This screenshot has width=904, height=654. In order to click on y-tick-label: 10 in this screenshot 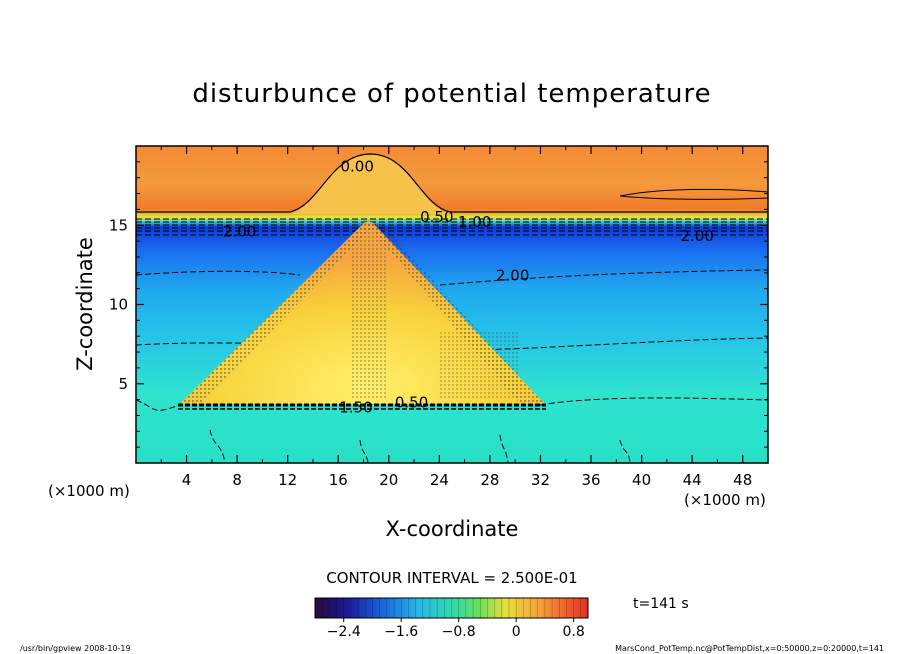, I will do `click(118, 305)`.